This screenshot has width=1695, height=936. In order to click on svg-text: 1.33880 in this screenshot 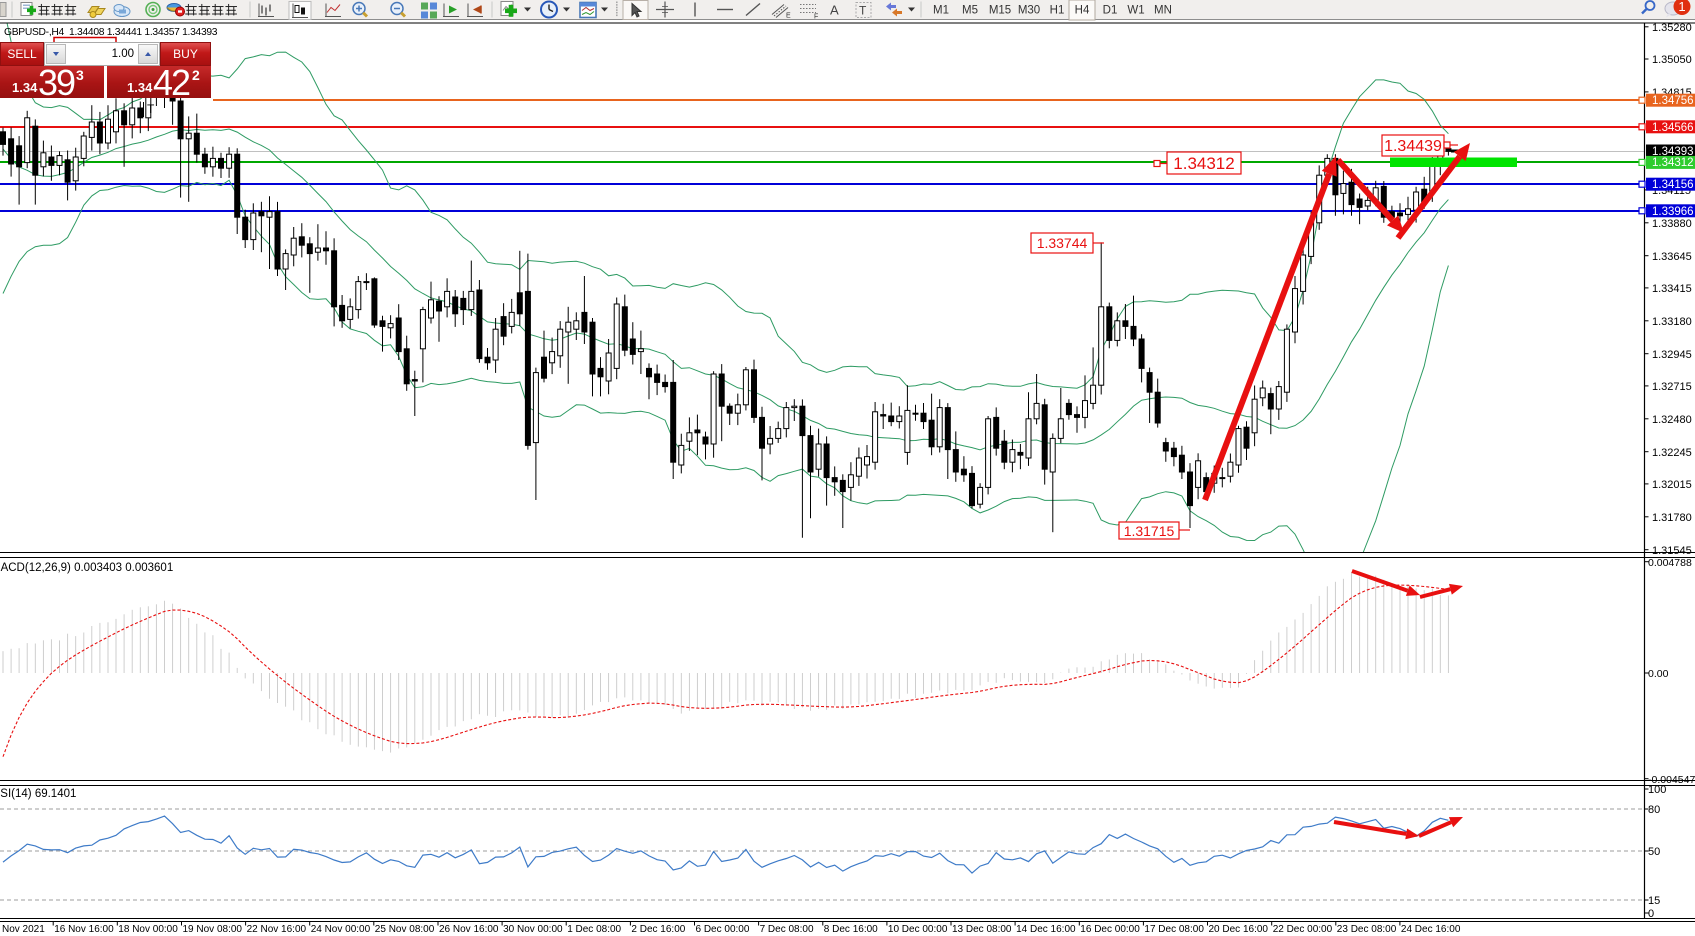, I will do `click(1672, 224)`.